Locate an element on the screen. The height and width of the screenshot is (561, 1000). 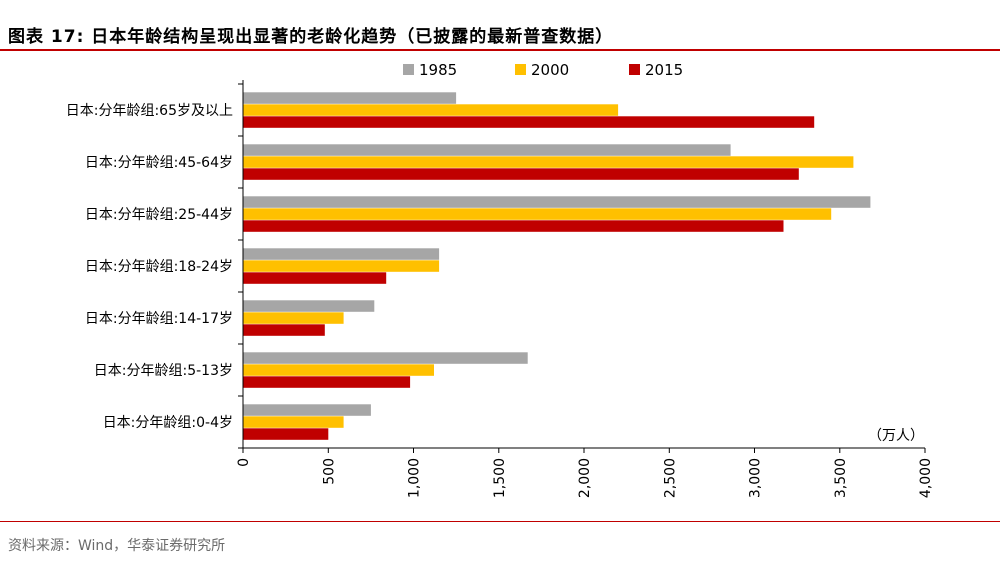
source-note: 资料来源：Wind，华泰证券研究所 is located at coordinates (117, 546).